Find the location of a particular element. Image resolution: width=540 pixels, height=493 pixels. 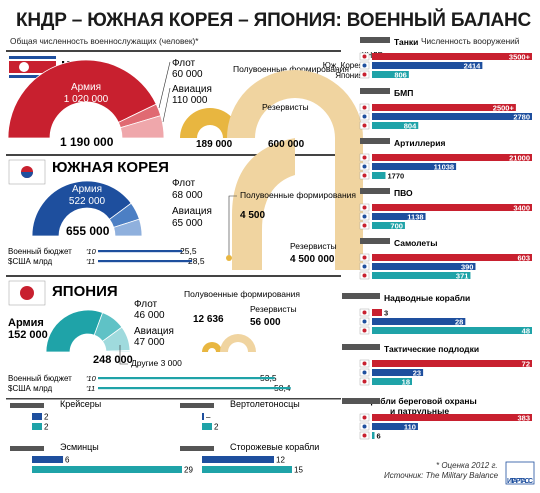

ship-title-0: Крейсеры is located at coordinates (80, 404).